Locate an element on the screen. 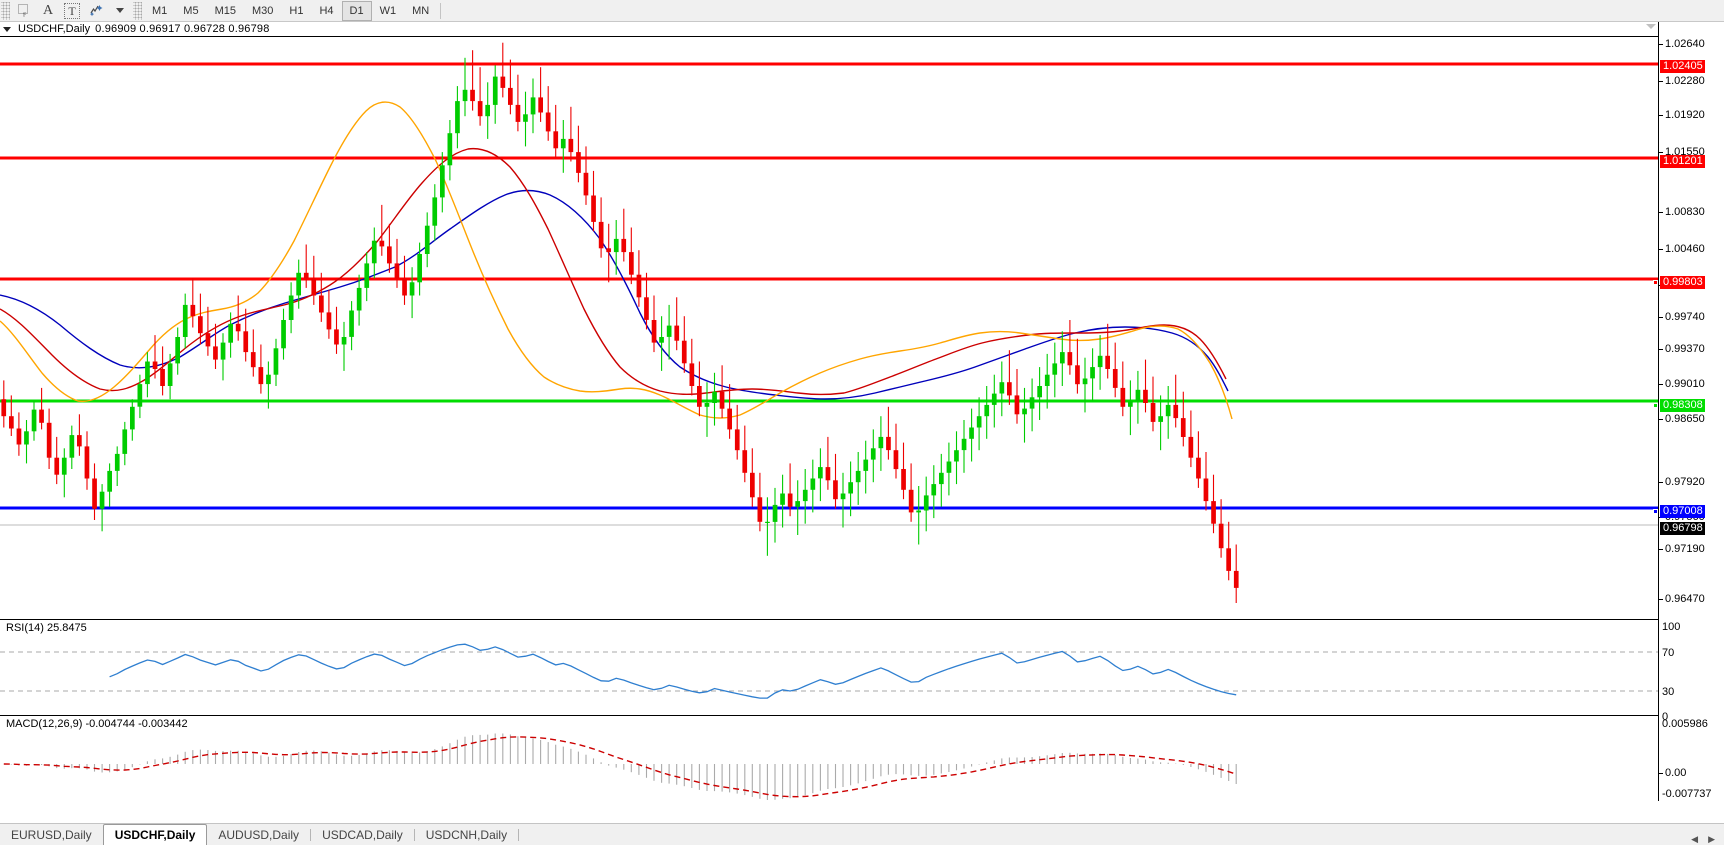 This screenshot has height=845, width=1724. chart-shift-marker-icon is located at coordinates (1651, 26).